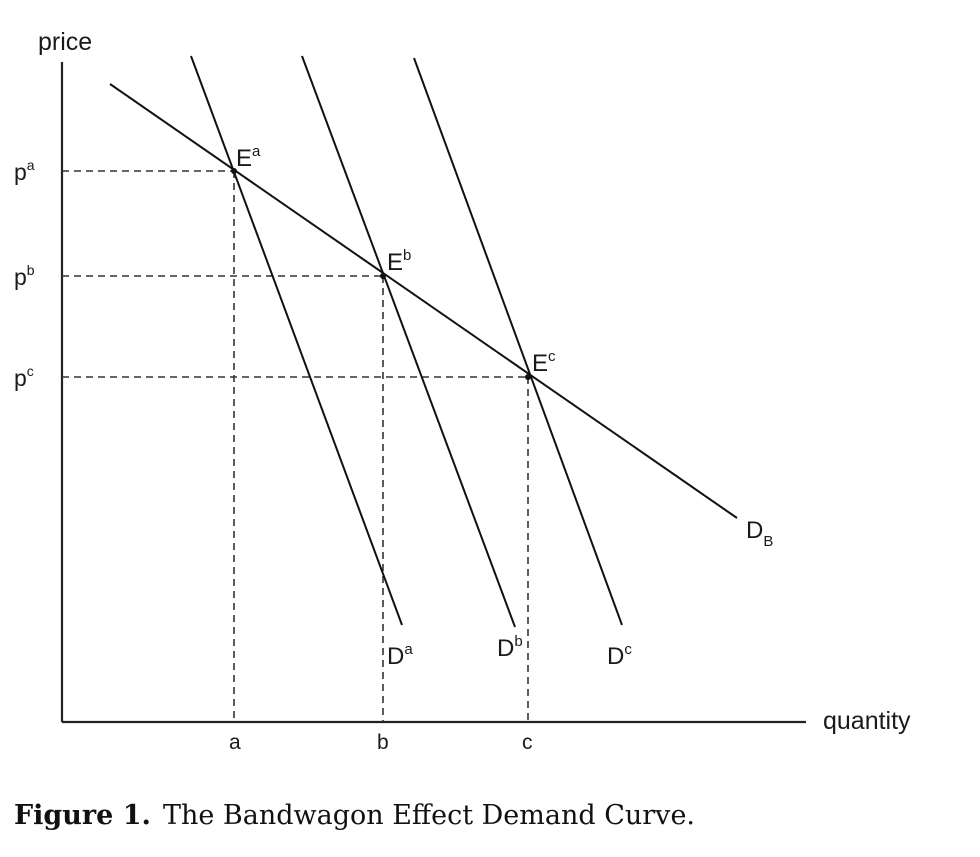 The width and height of the screenshot is (980, 857). I want to click on demand-curve-c, so click(518, 341).